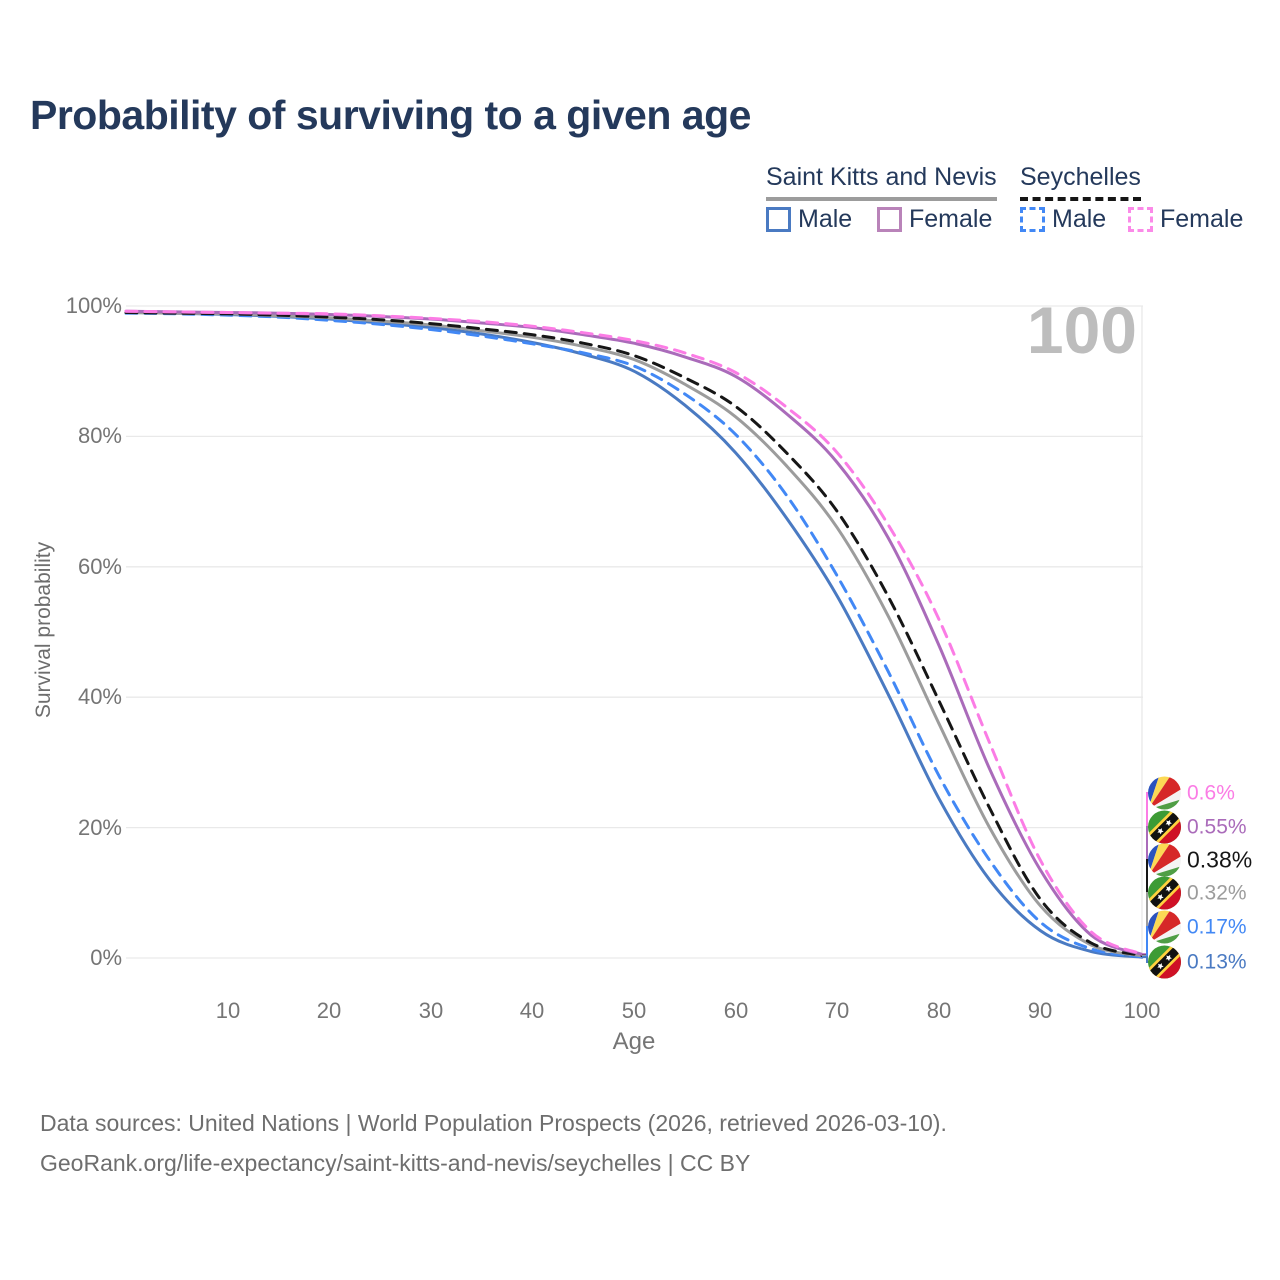 The height and width of the screenshot is (1280, 1280). Describe the element at coordinates (99, 435) in the screenshot. I see `y-tick-label: 80%` at that location.